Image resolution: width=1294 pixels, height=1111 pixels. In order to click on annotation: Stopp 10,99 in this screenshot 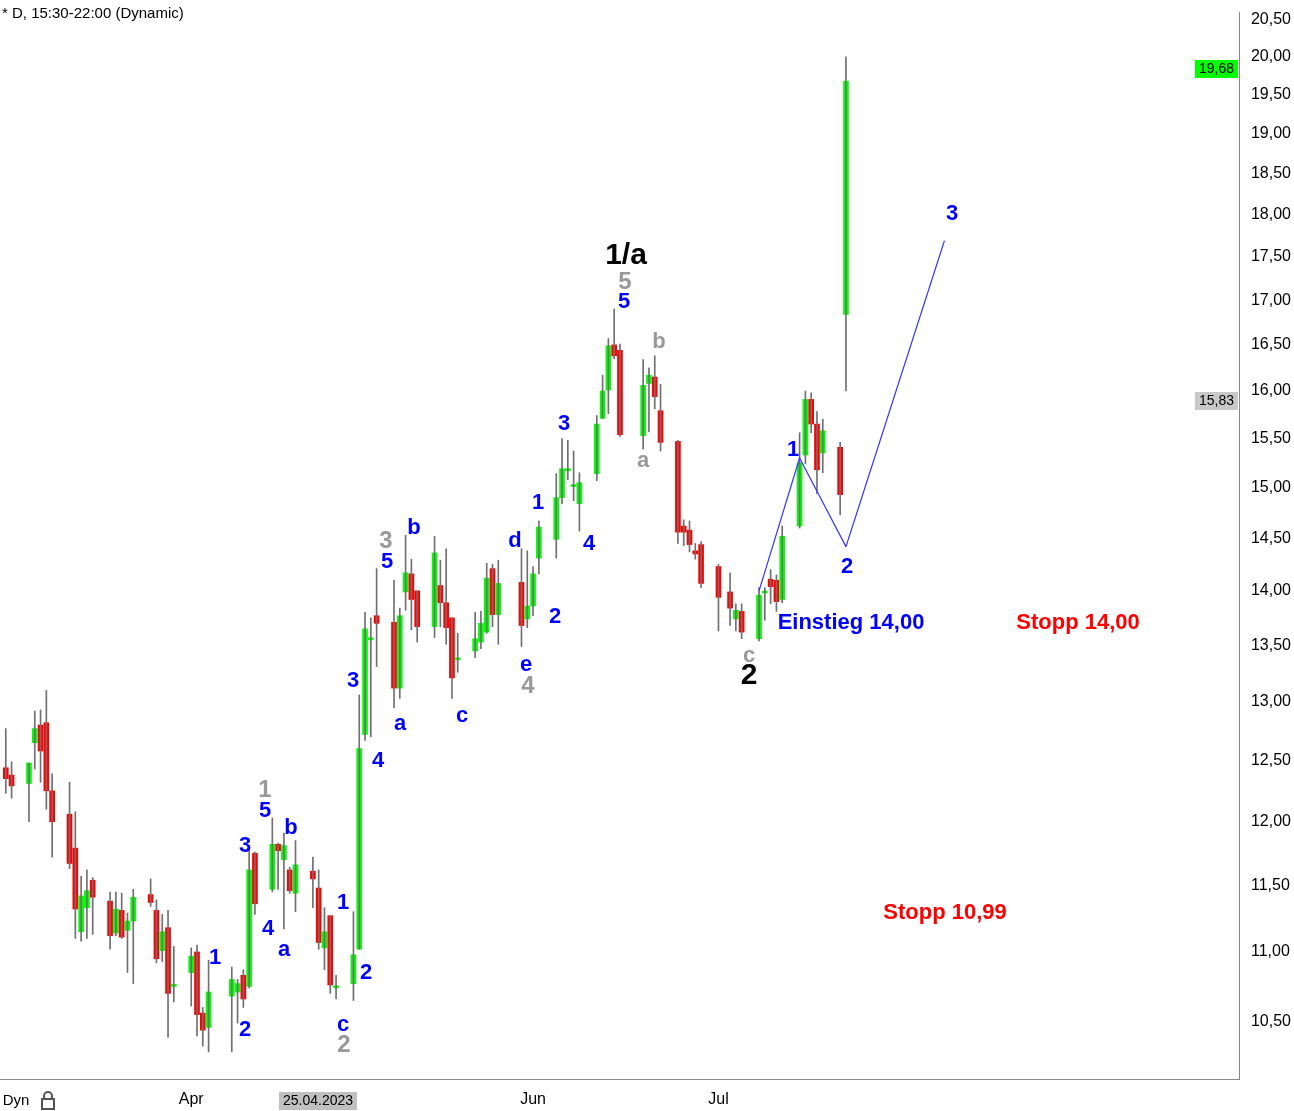, I will do `click(945, 912)`.